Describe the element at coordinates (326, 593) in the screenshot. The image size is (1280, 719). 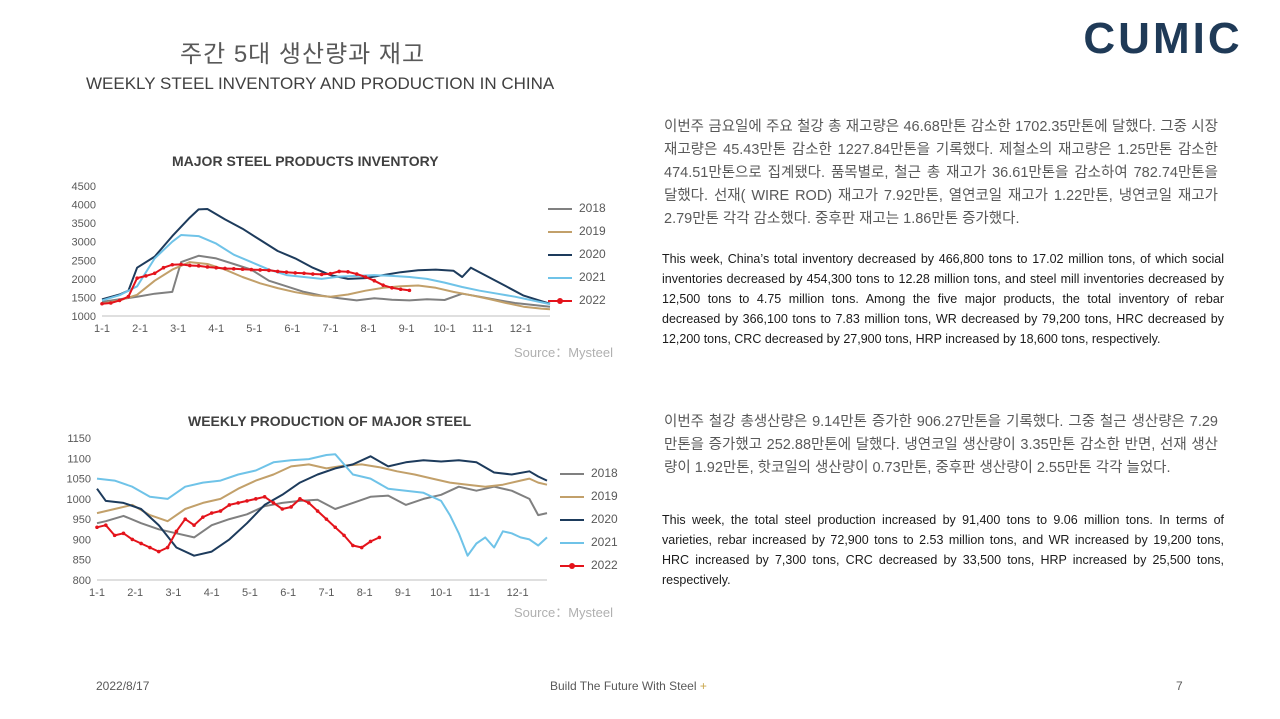
I see `x-tick-label: 7-1` at that location.